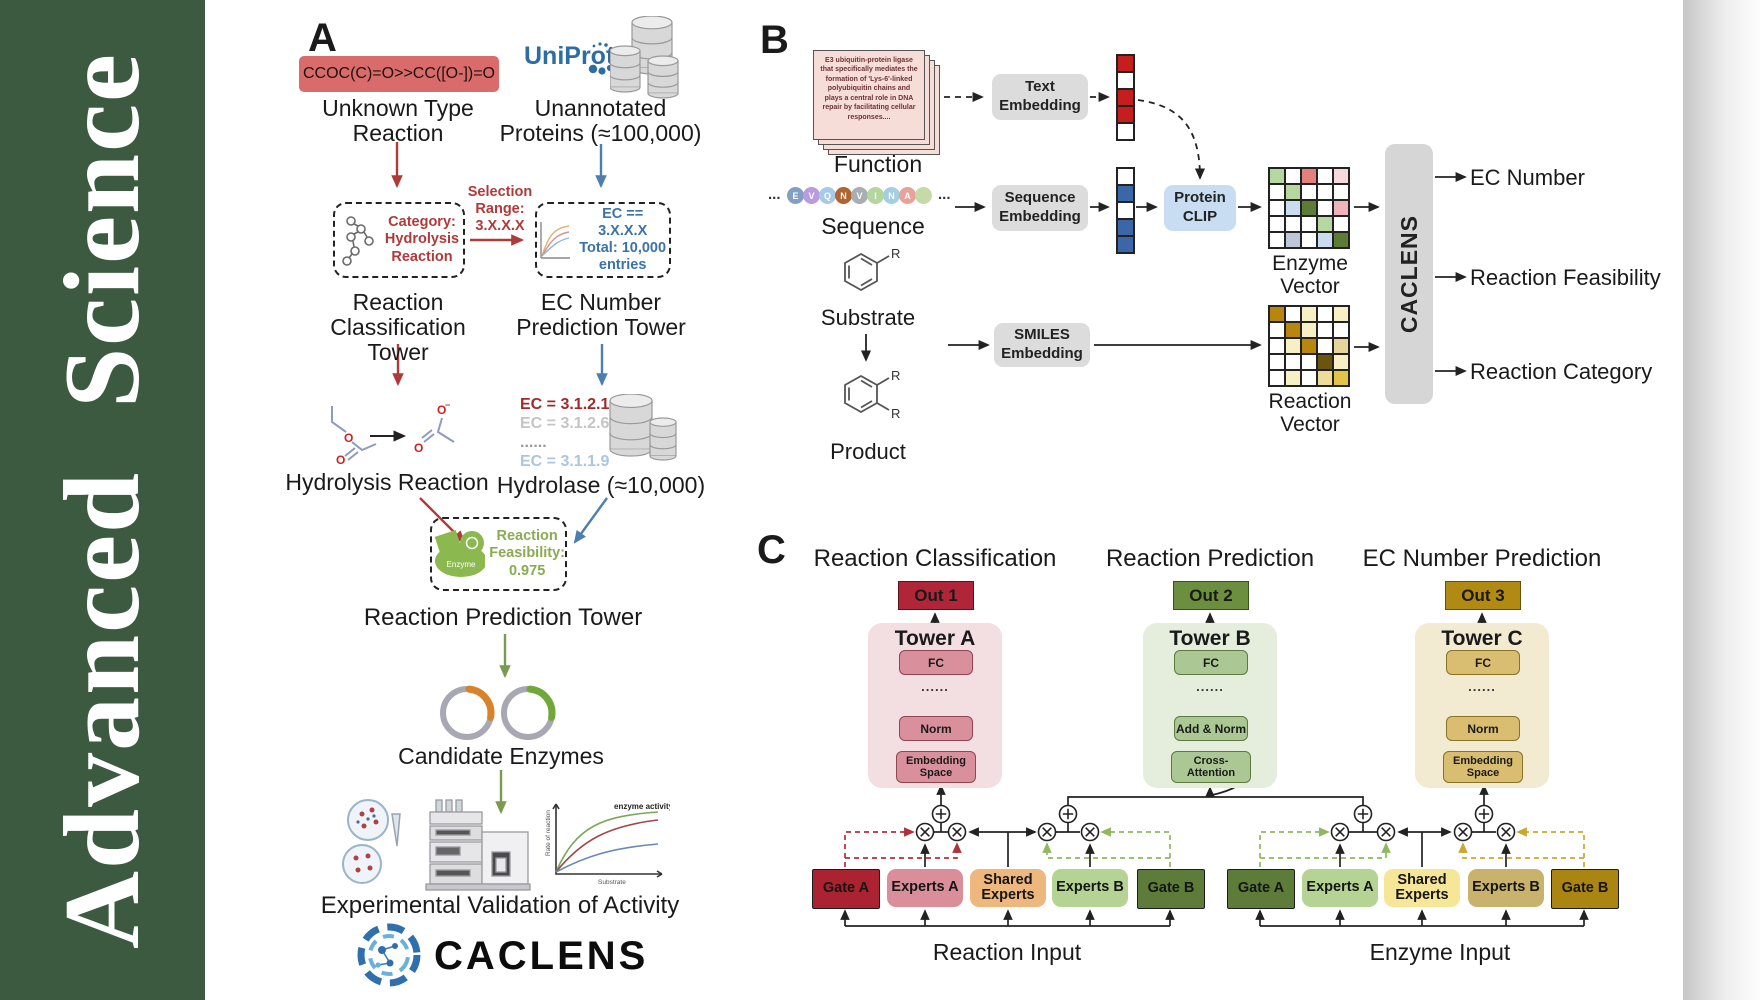 The image size is (1760, 1000). I want to click on residue-circle: E, so click(795, 195).